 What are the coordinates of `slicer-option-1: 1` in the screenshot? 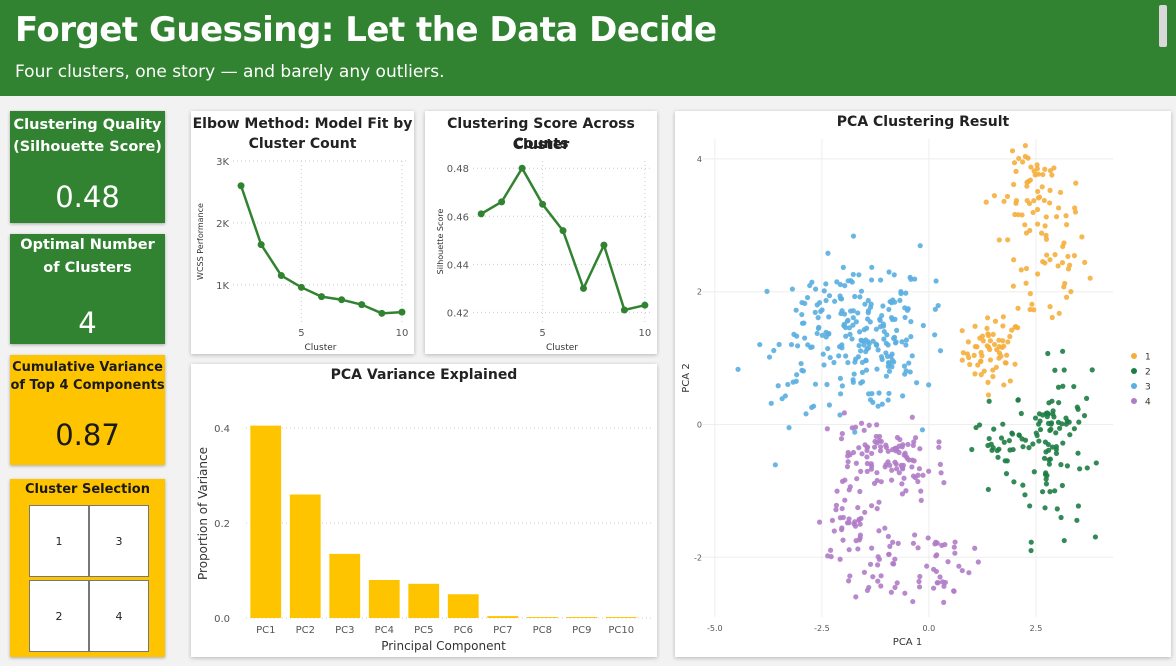 It's located at (59, 541).